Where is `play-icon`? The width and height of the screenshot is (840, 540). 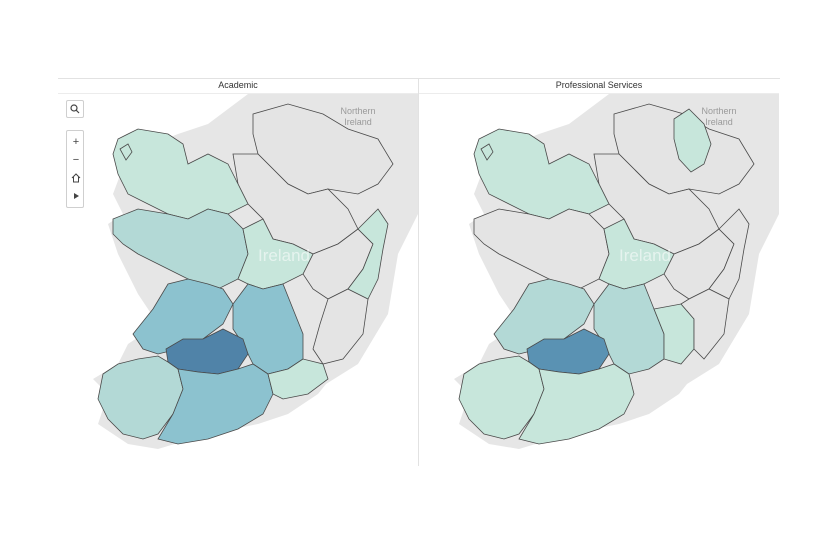 play-icon is located at coordinates (76, 196).